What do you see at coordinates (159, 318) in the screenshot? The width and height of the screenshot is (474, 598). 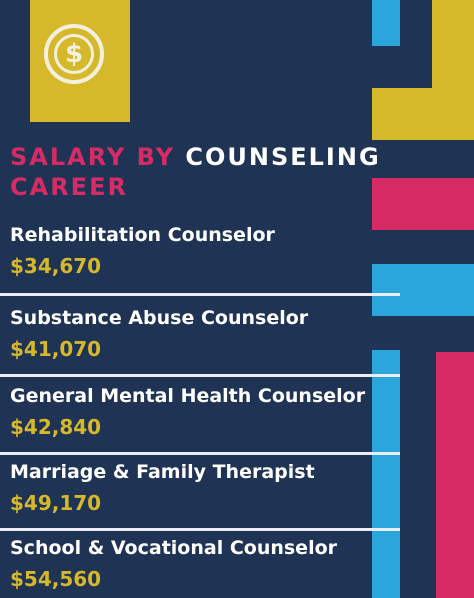 I see `career-name: Substance Abuse Counselor` at bounding box center [159, 318].